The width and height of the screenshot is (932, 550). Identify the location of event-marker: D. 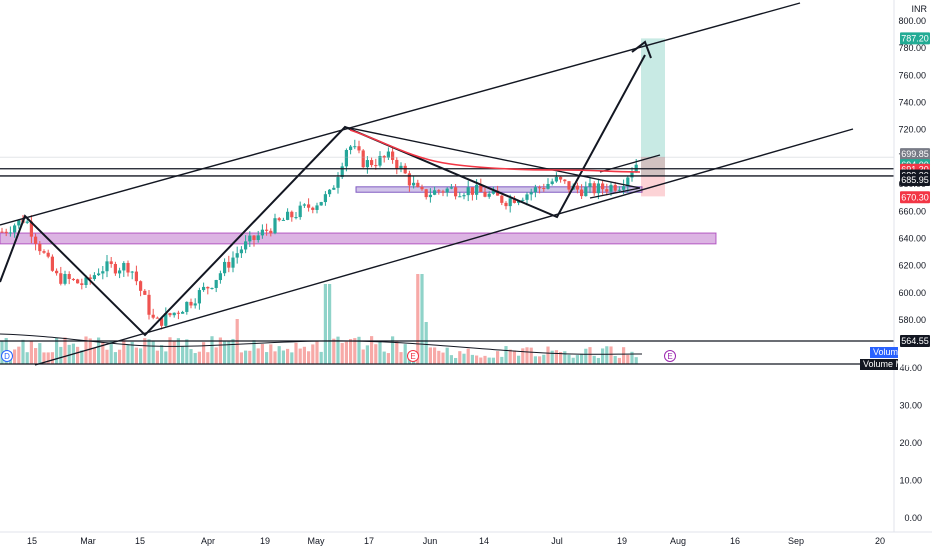
(7, 356).